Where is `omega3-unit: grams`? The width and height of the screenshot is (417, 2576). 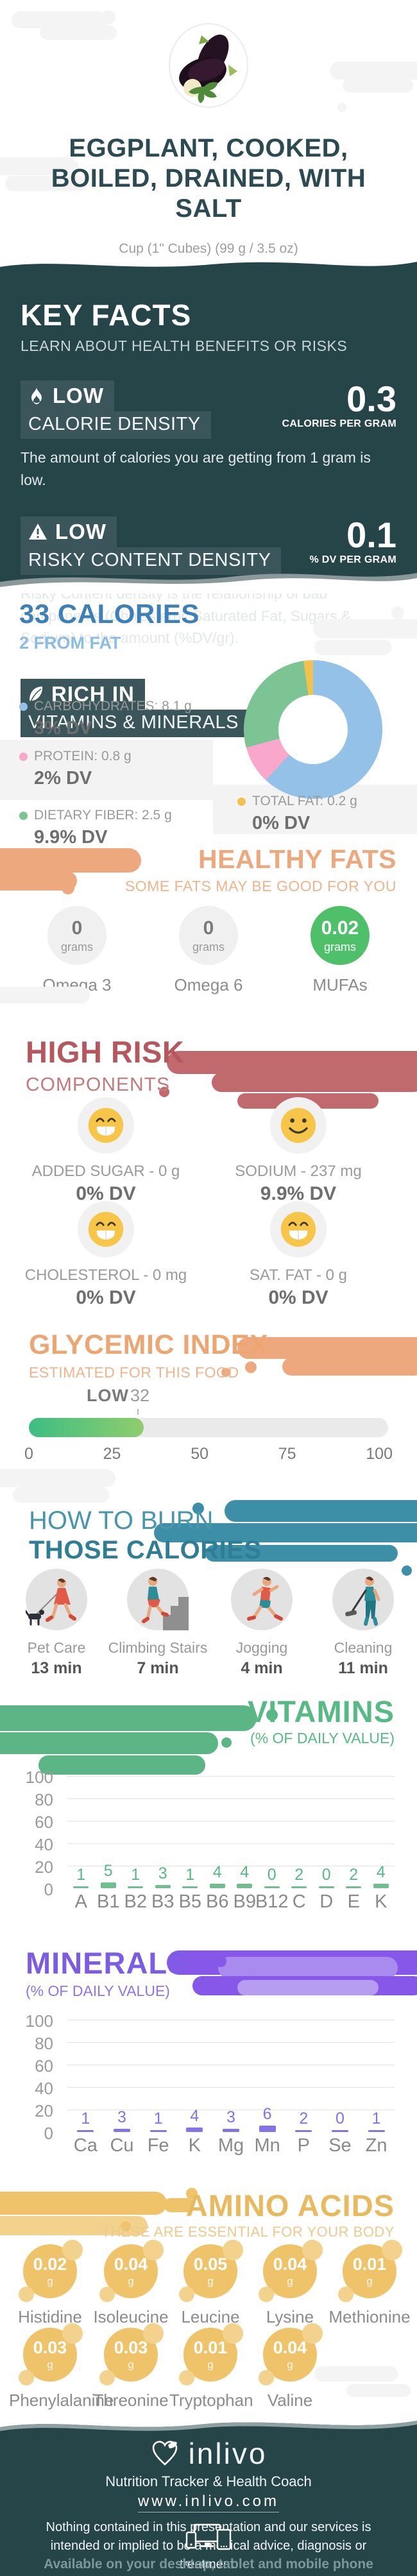 omega3-unit: grams is located at coordinates (76, 946).